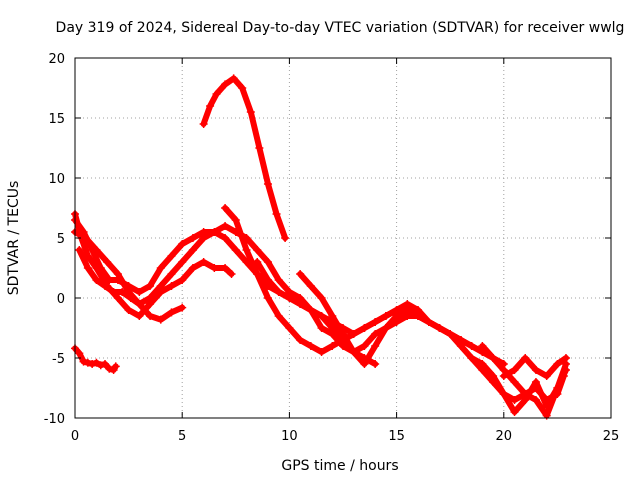 Image resolution: width=640 pixels, height=480 pixels. I want to click on y-tick-label: 10, so click(56, 179).